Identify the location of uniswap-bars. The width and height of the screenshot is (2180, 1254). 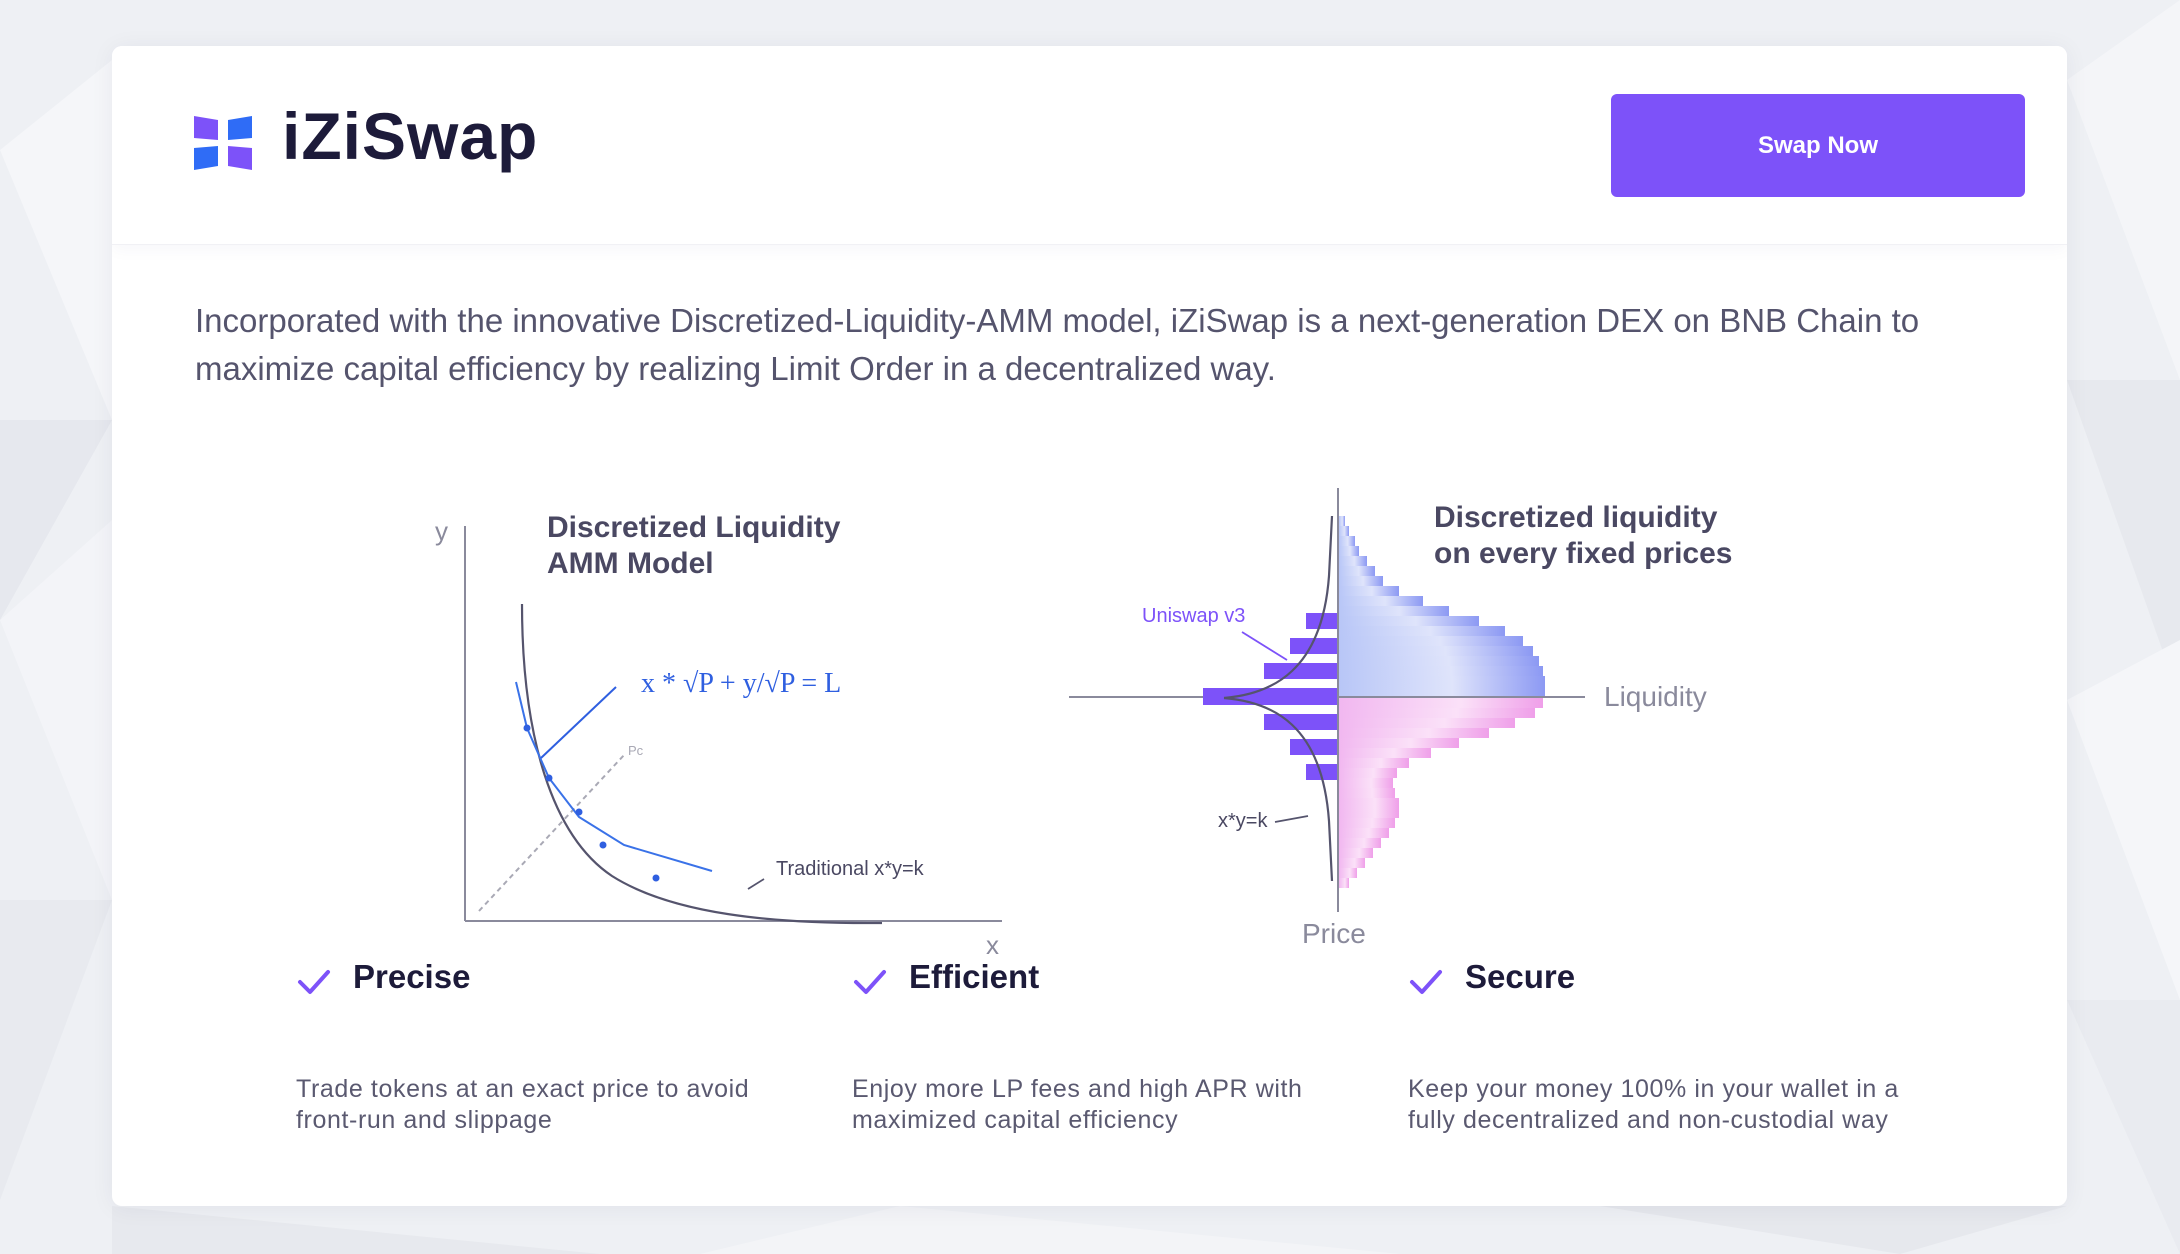
(1270, 696).